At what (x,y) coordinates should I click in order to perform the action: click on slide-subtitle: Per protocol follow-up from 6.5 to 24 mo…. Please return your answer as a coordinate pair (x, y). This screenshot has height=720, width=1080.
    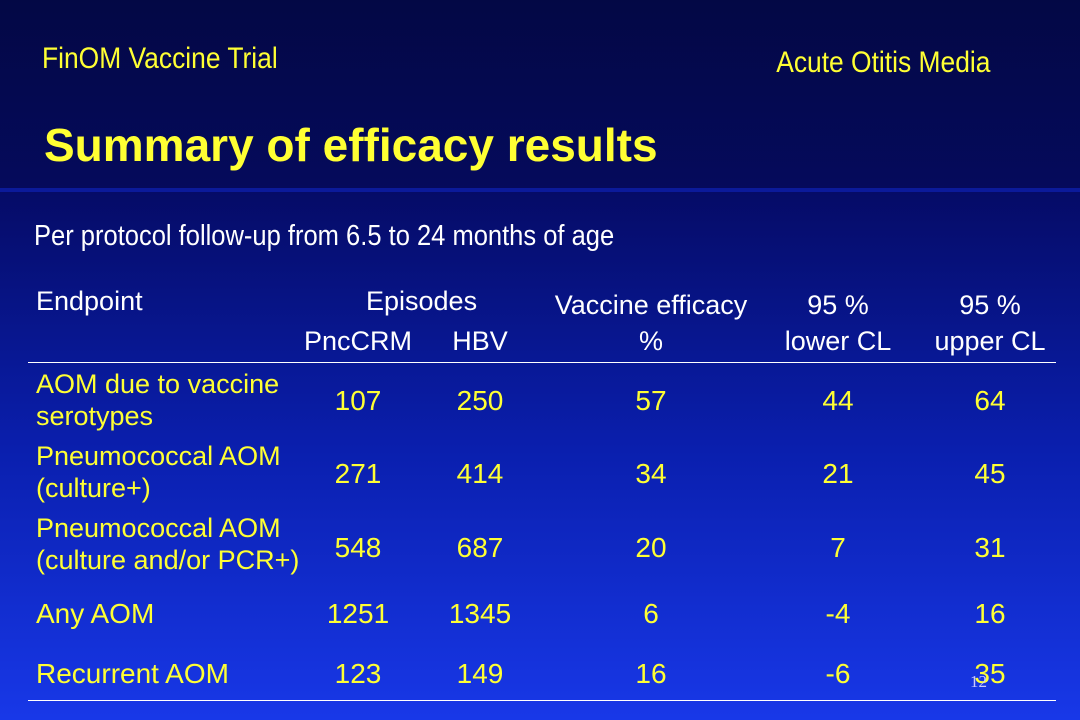
    Looking at the image, I should click on (324, 236).